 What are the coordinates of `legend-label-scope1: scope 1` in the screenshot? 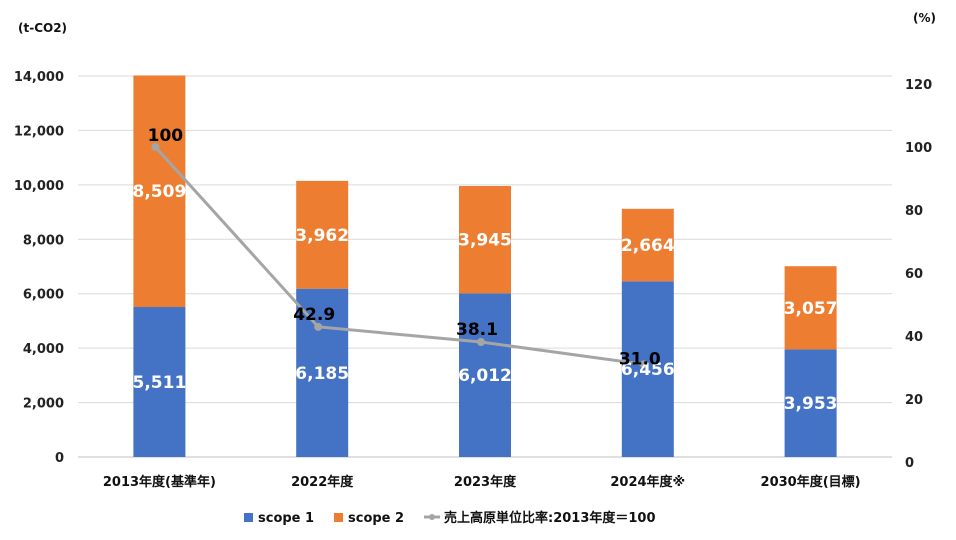 It's located at (286, 518).